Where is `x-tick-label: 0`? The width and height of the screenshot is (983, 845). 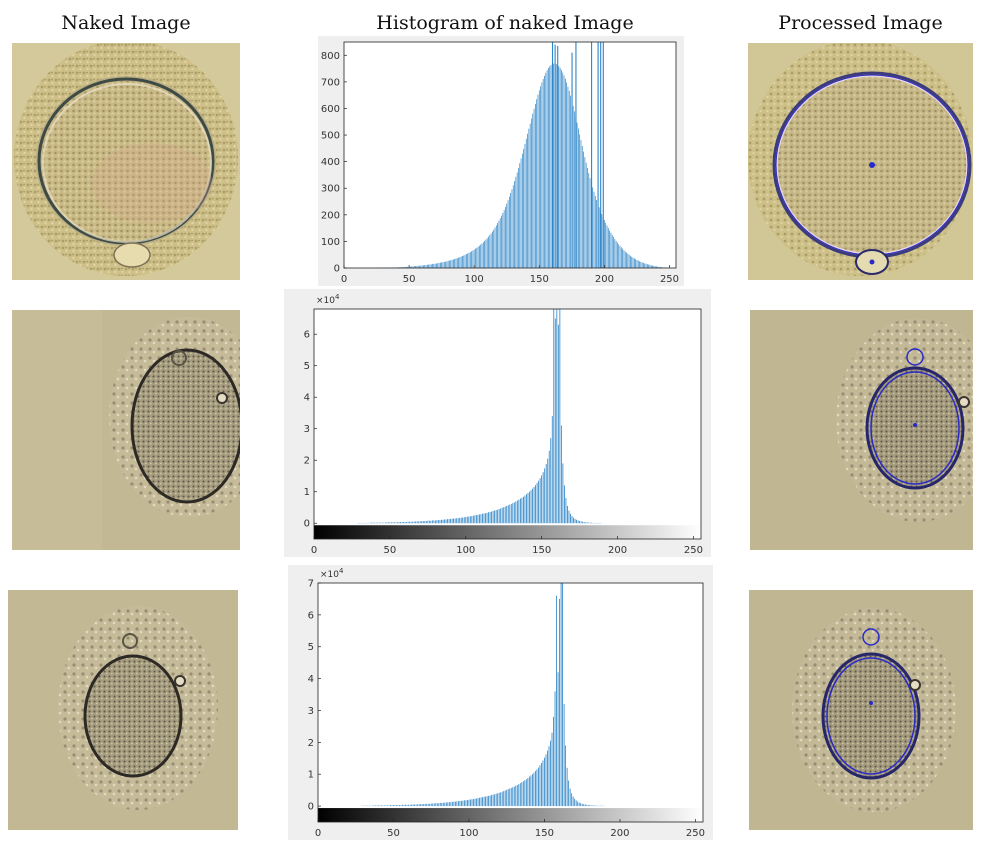 x-tick-label: 0 is located at coordinates (344, 279).